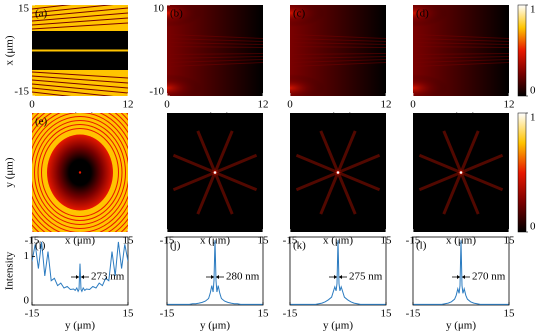 The width and height of the screenshot is (550, 333). I want to click on panel: (c)012z (μm), so click(339, 64).